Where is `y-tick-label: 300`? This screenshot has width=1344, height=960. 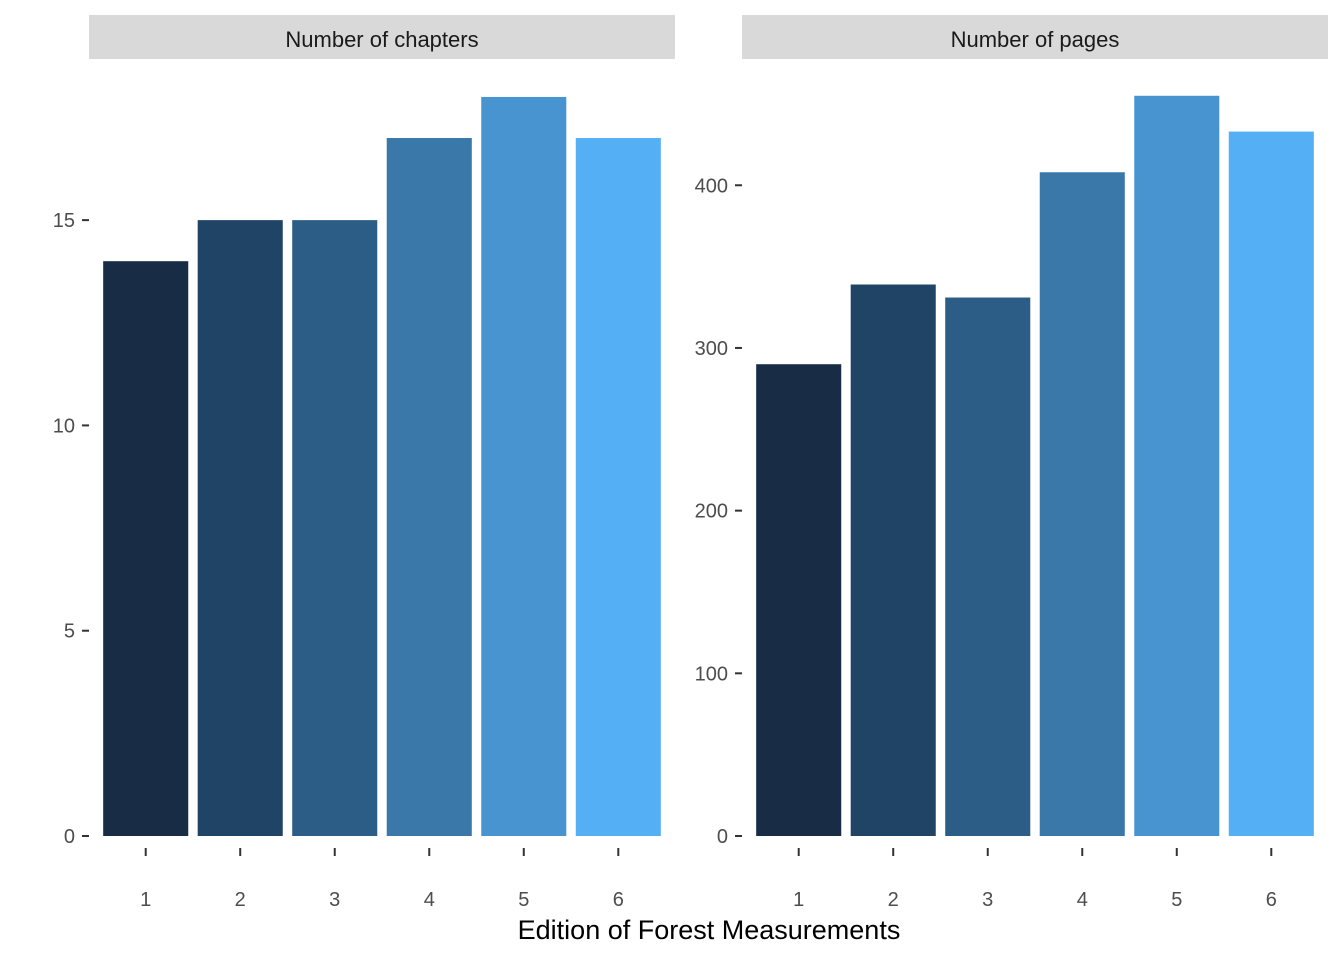 y-tick-label: 300 is located at coordinates (711, 349).